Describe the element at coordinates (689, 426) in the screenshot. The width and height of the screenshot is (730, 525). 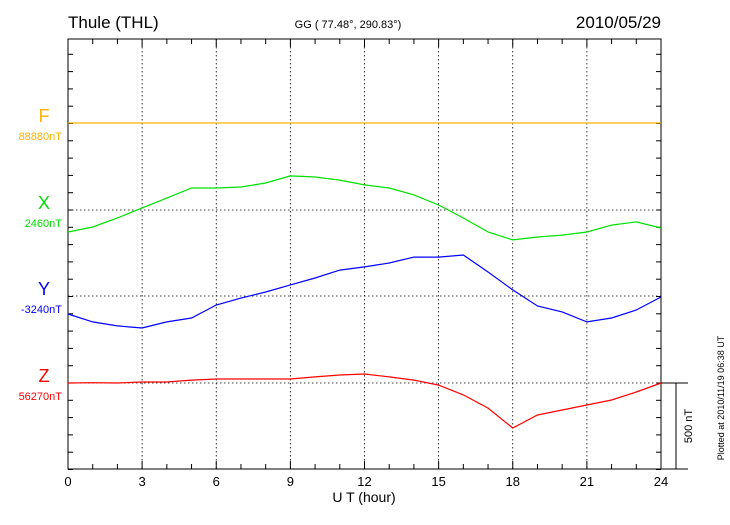
I see `scale-bar-label: 500 nT` at that location.